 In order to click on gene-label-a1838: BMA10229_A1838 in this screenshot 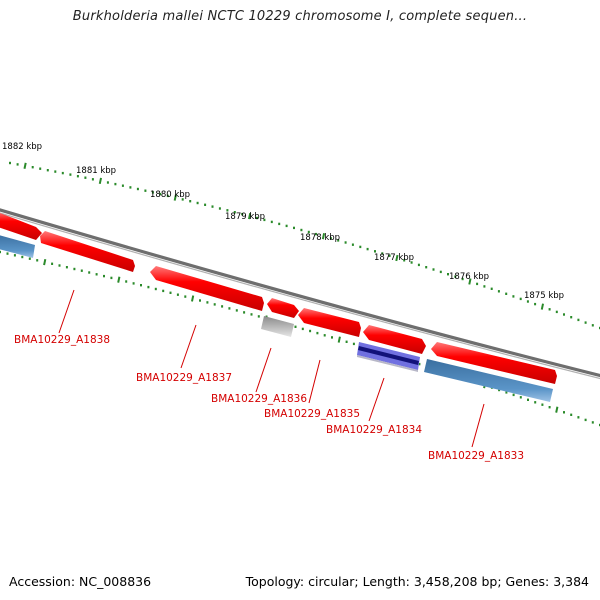, I will do `click(62, 340)`.